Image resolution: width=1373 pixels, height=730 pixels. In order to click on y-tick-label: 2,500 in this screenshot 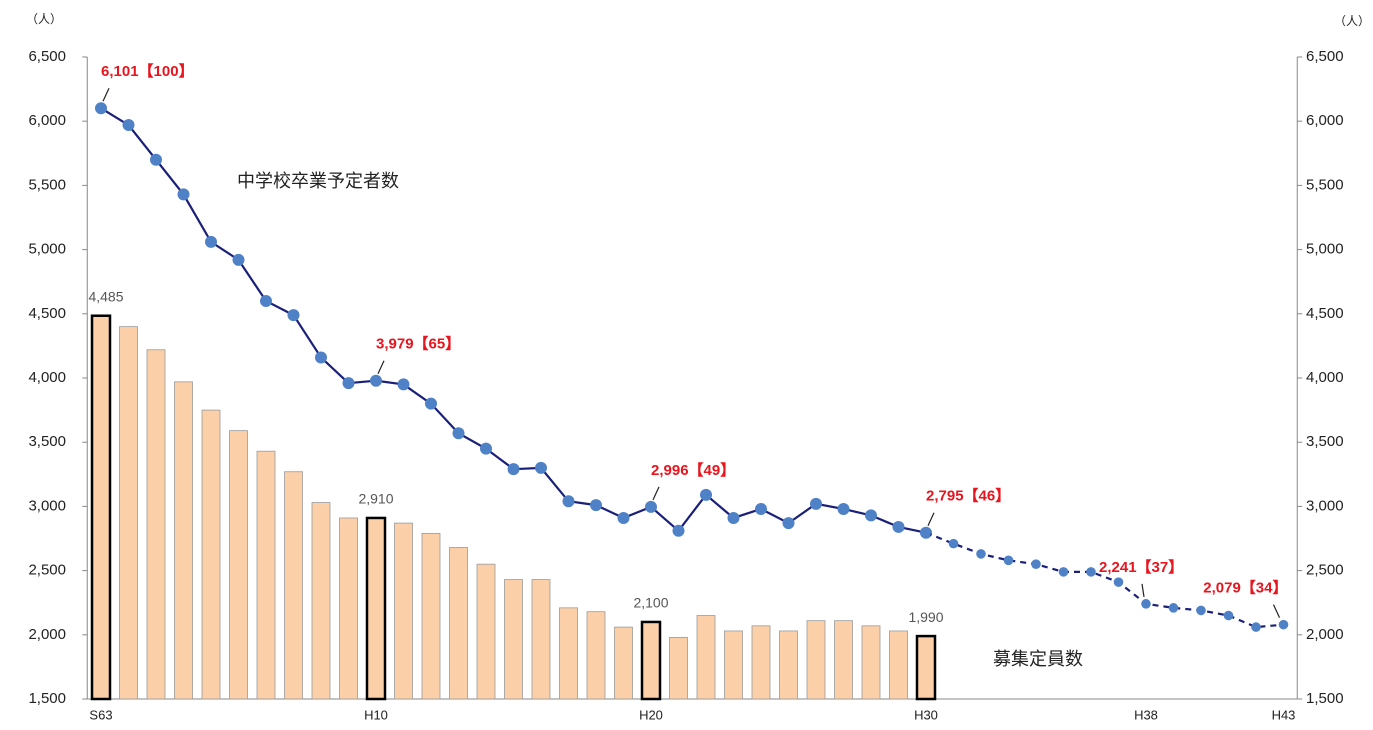, I will do `click(47, 570)`.